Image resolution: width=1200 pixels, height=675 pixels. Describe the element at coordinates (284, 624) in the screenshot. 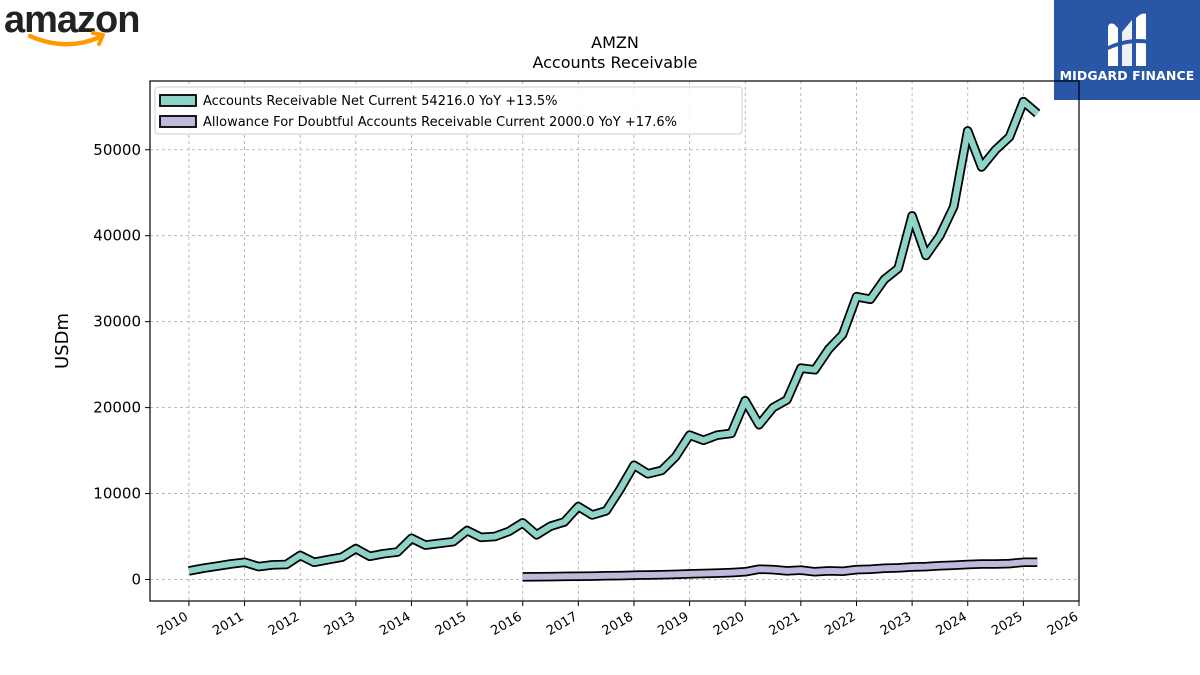

I see `x-tick-label: 2012` at that location.